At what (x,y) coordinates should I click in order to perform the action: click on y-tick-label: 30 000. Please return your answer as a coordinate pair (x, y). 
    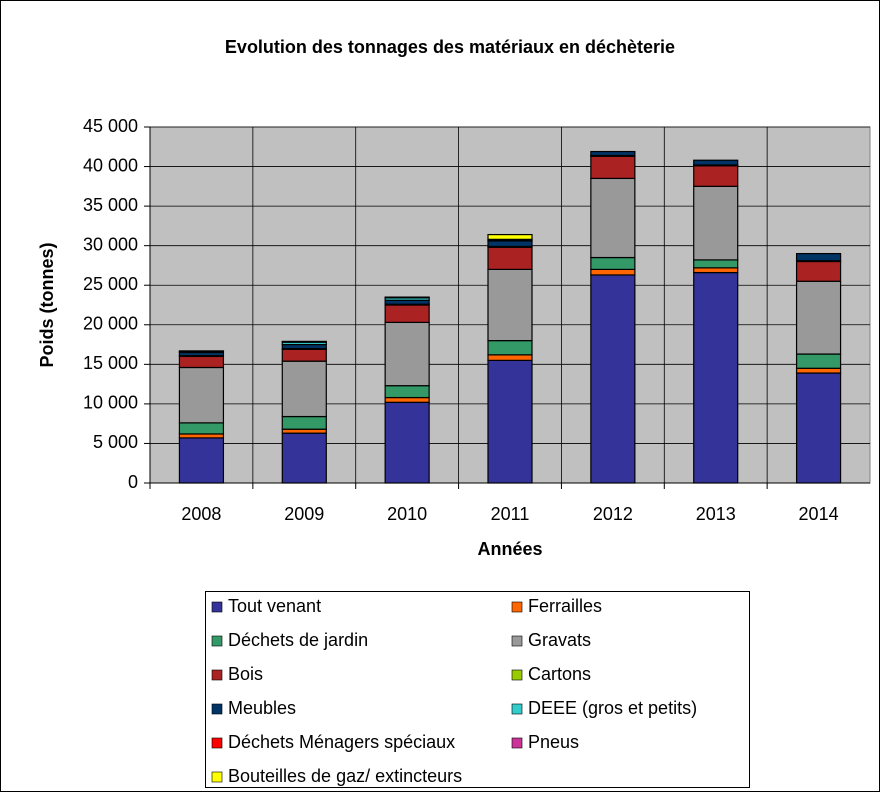
    Looking at the image, I should click on (110, 244).